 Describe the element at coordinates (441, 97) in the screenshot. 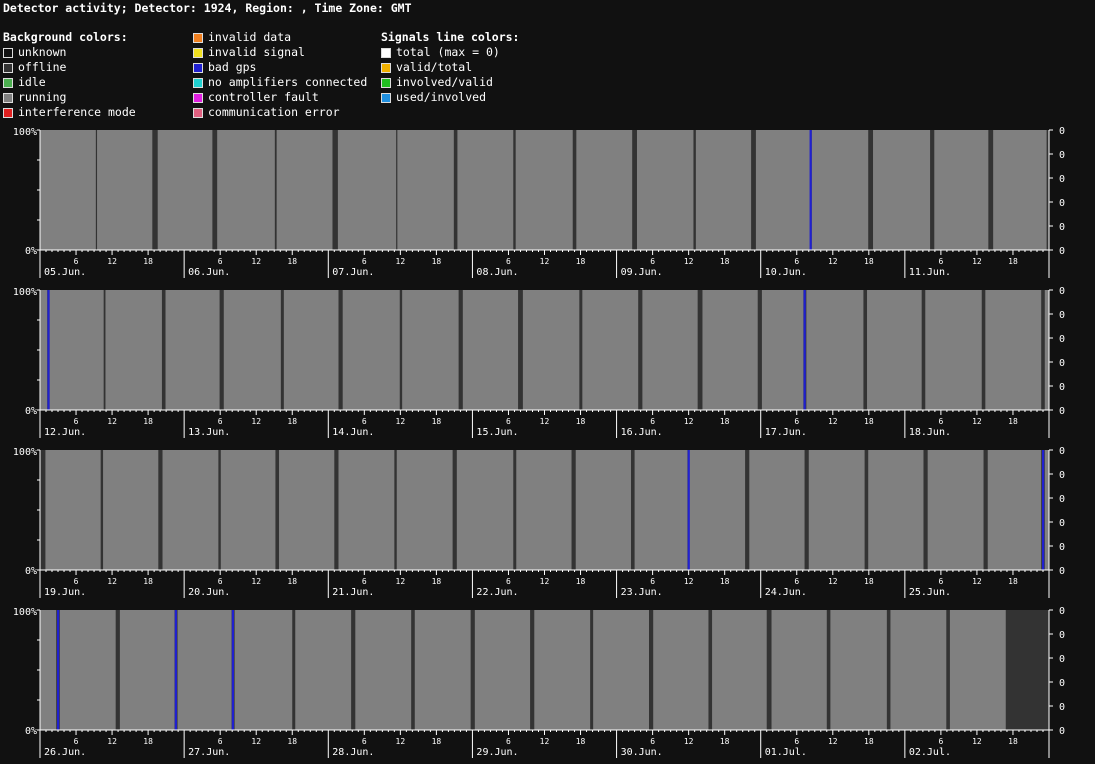

I see `legend-label: used/involved` at that location.